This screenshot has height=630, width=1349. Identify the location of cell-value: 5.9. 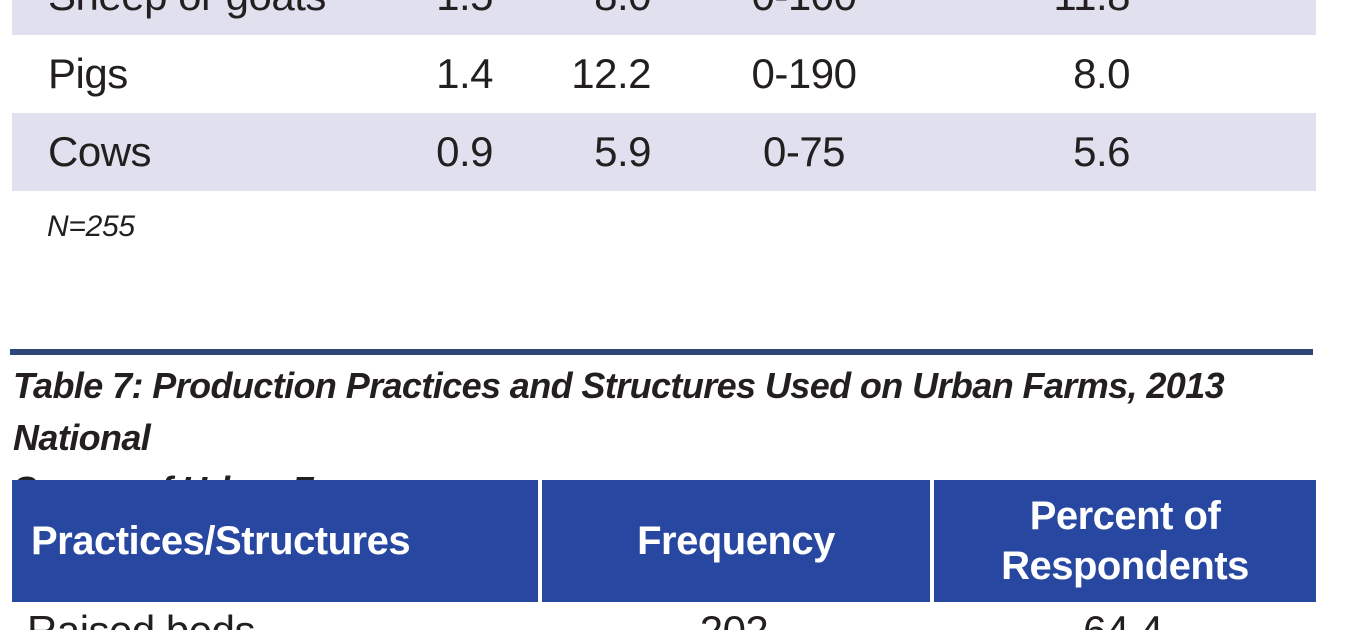
(622, 151).